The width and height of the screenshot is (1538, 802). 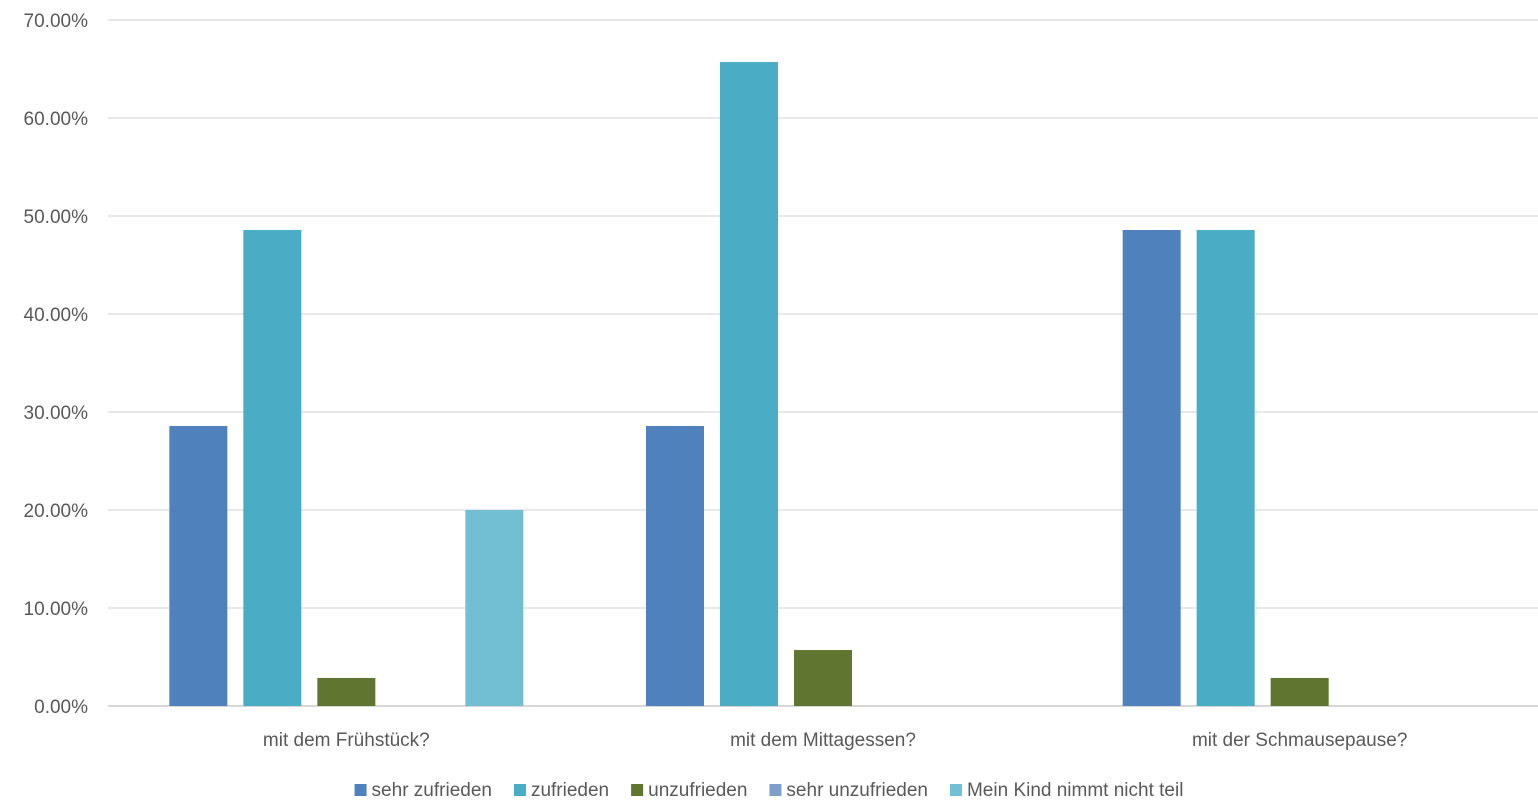 I want to click on y-tick-label: 10.00%, so click(x=56, y=609).